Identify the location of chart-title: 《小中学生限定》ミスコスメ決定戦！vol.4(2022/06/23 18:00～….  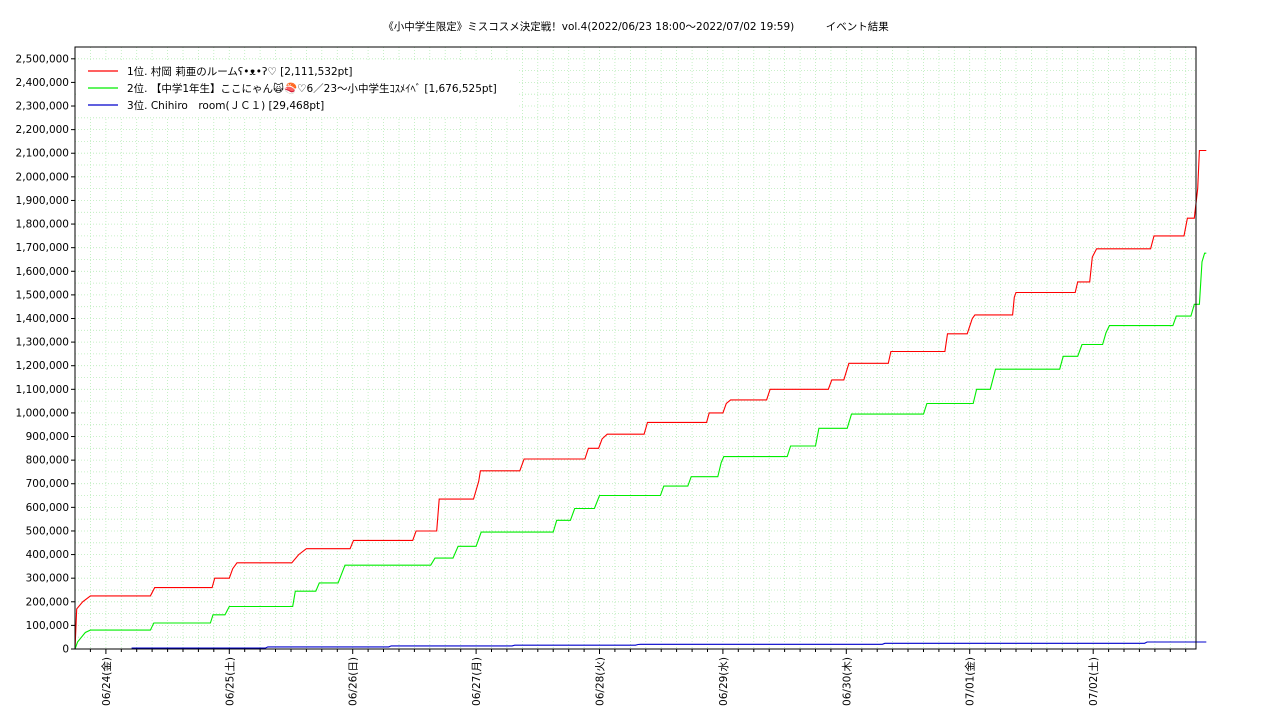
(636, 26).